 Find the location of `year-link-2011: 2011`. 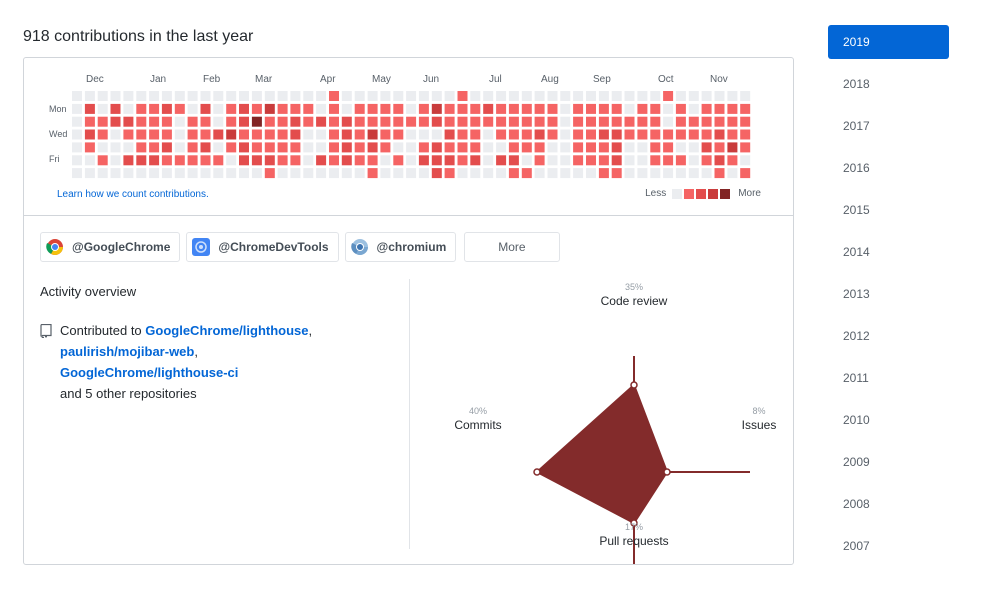

year-link-2011: 2011 is located at coordinates (888, 382).